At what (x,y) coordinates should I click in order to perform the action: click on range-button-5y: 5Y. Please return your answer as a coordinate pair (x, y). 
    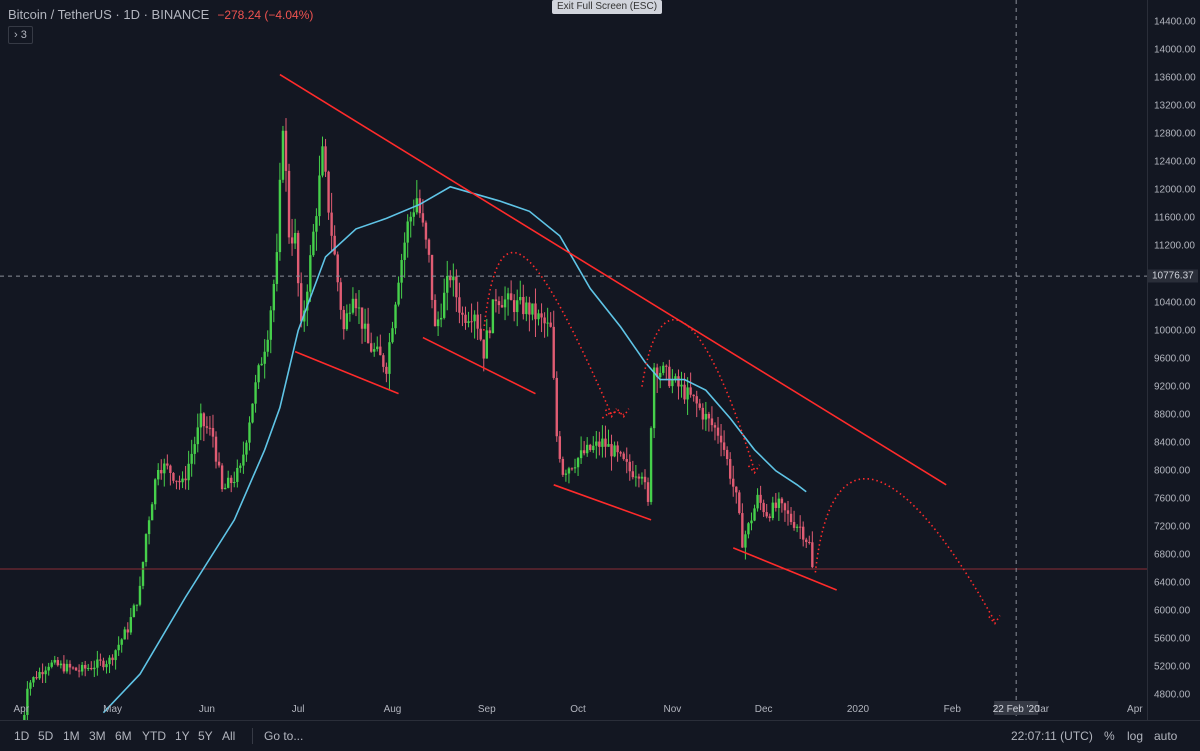
    Looking at the image, I should click on (205, 736).